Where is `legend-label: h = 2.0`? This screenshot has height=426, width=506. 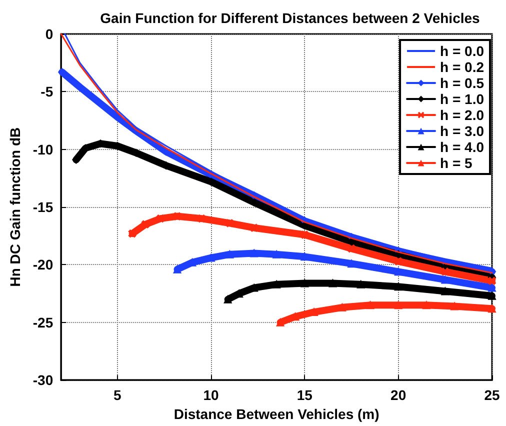
legend-label: h = 2.0 is located at coordinates (462, 115).